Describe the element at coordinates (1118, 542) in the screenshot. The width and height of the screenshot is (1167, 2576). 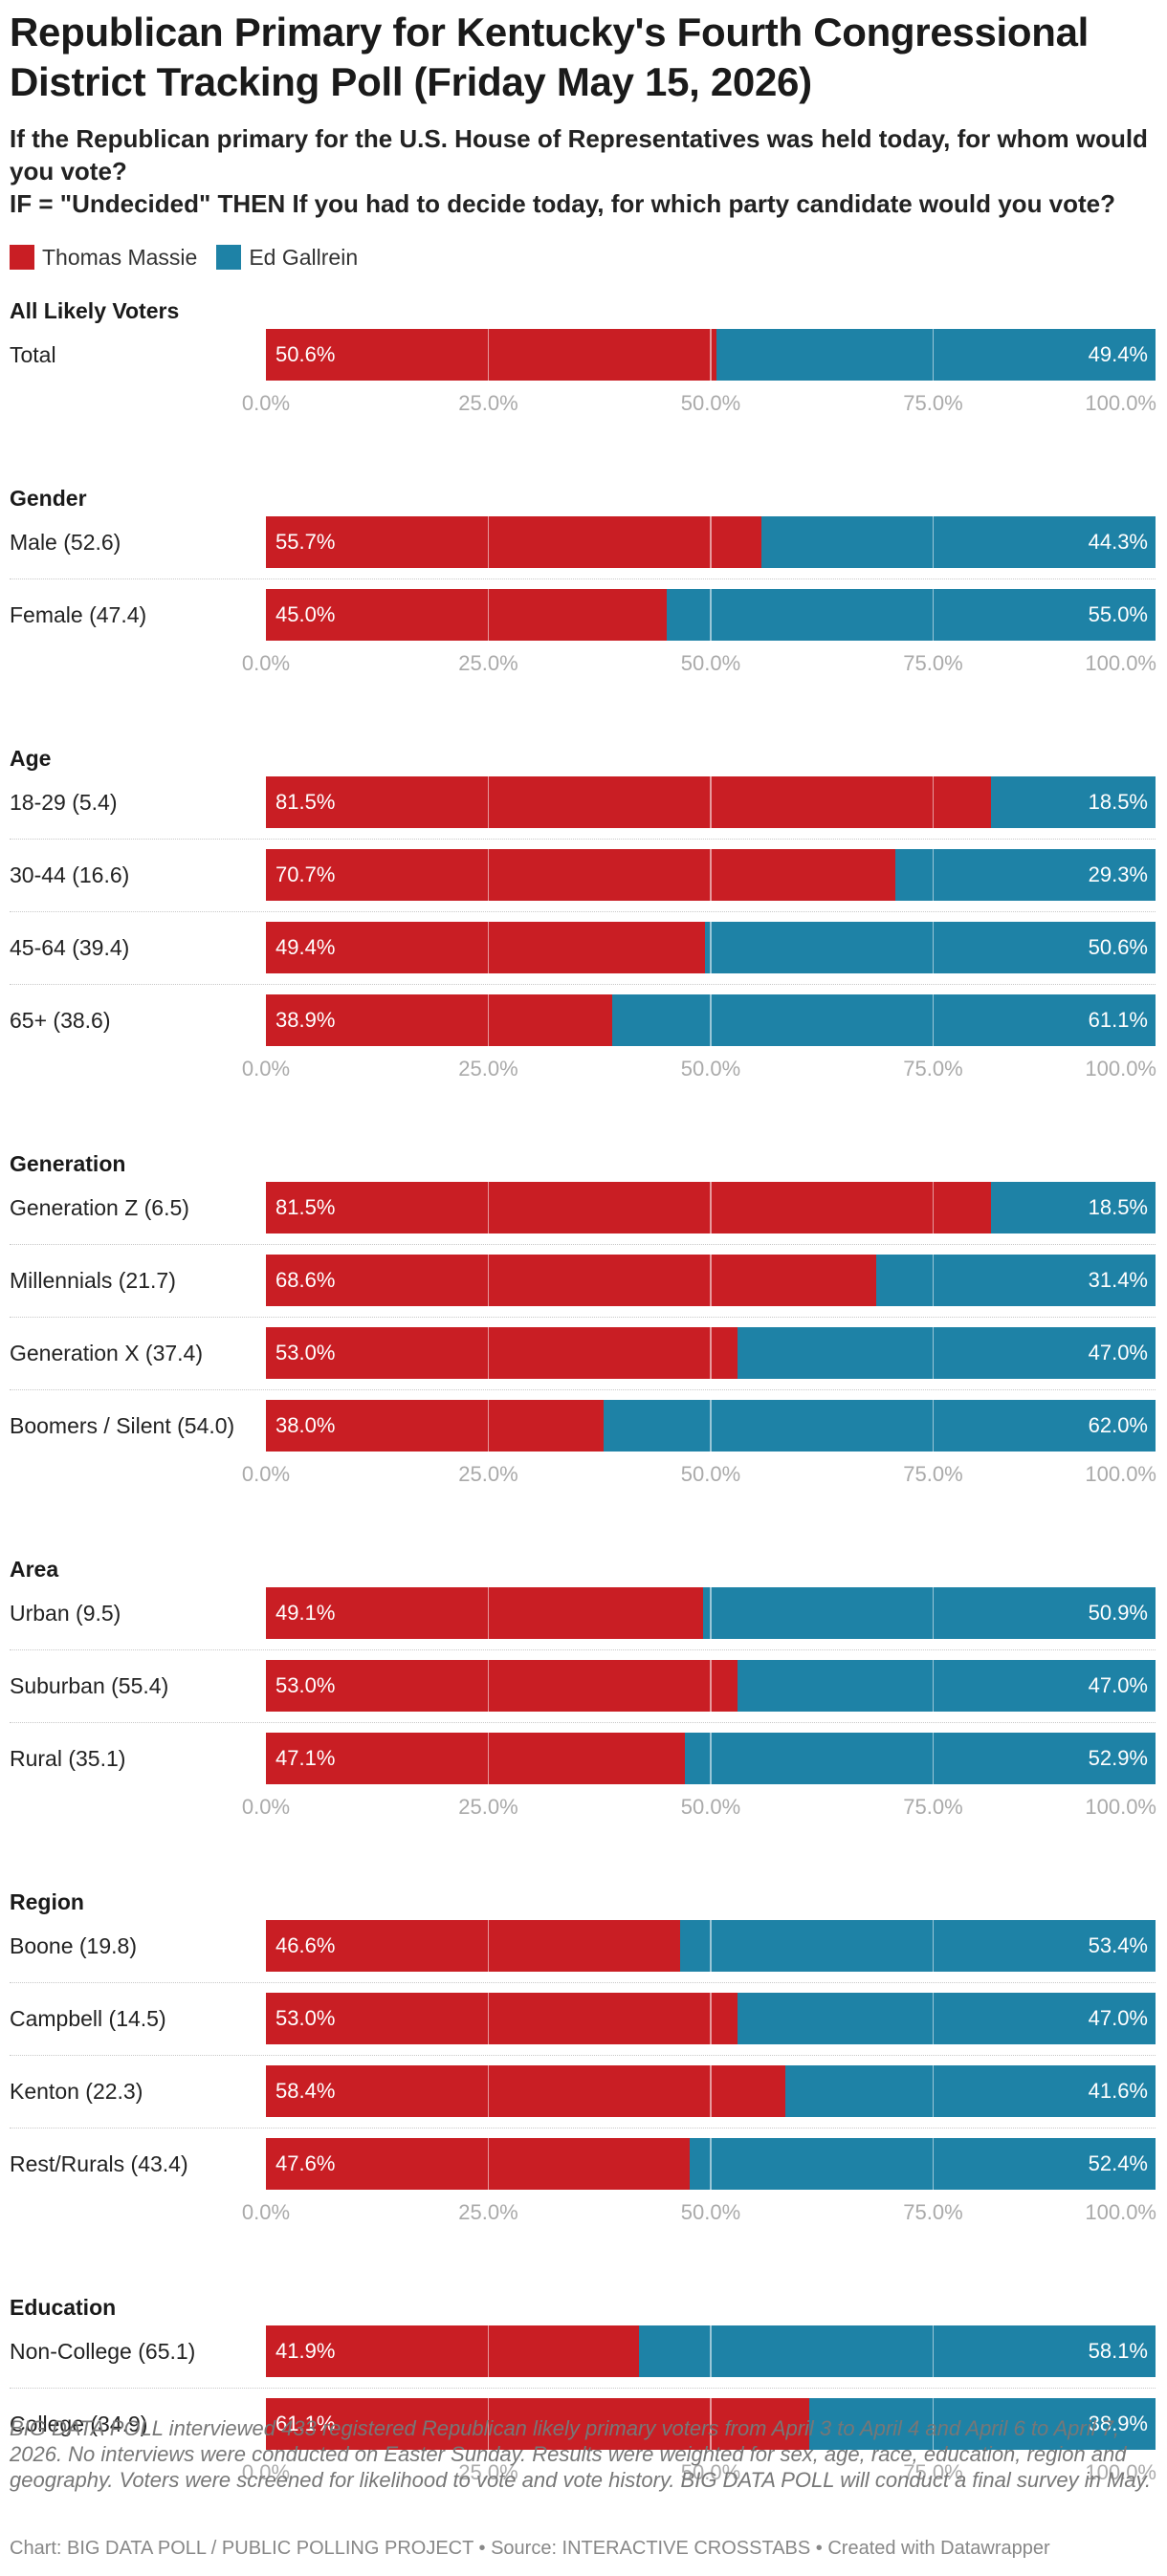
I see `value-label-gallrein: 44.3%` at that location.